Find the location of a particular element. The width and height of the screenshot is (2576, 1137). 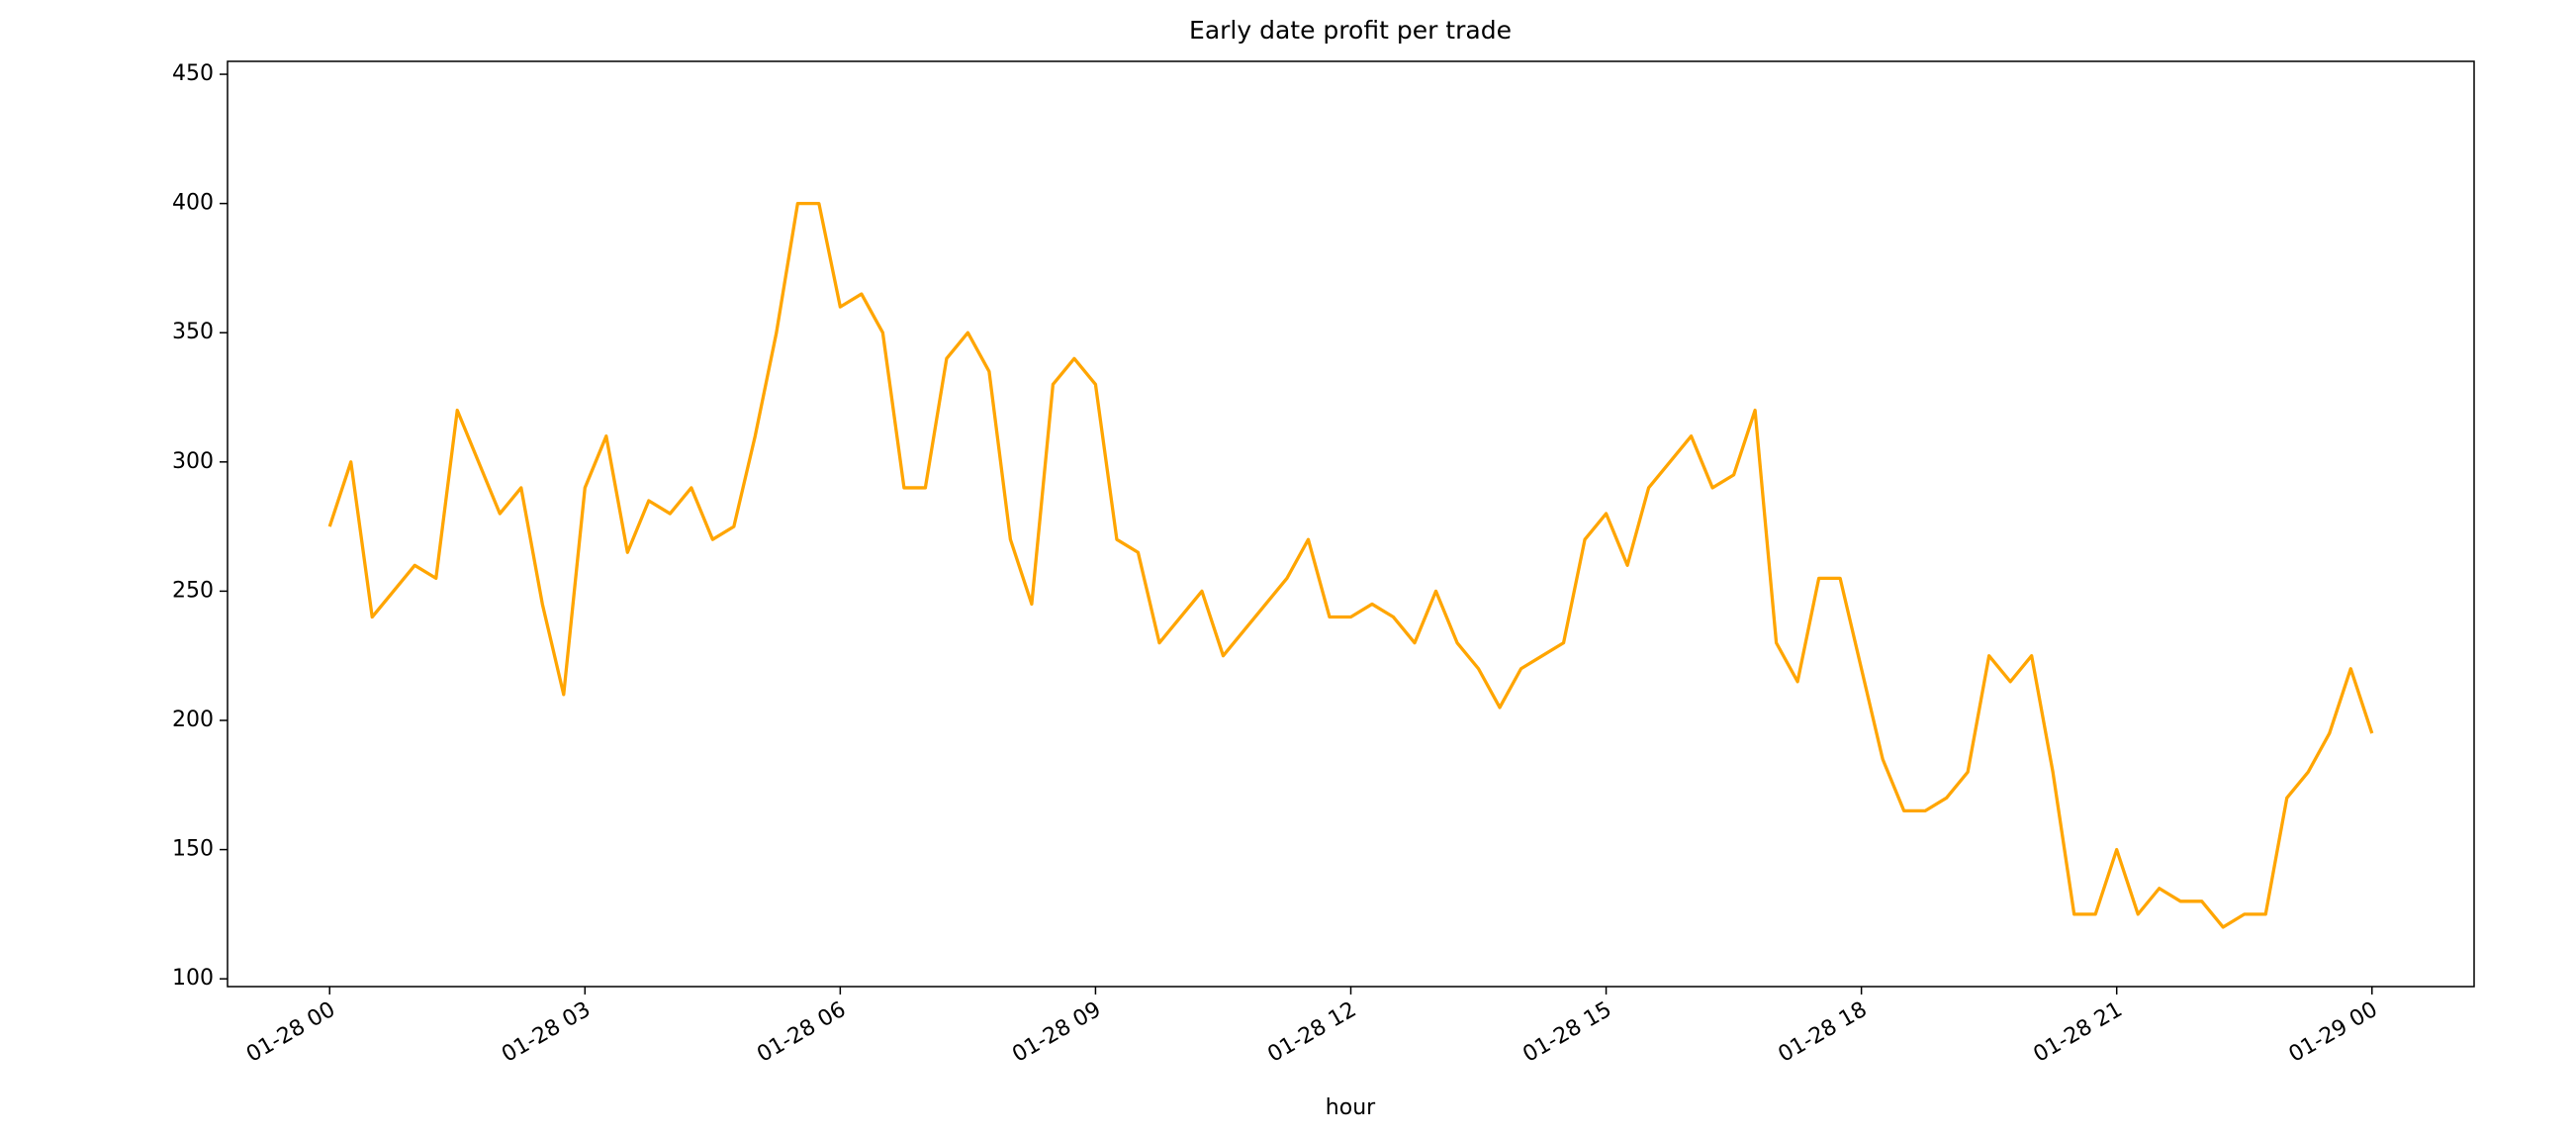

y-tick-label: 200 is located at coordinates (193, 720).